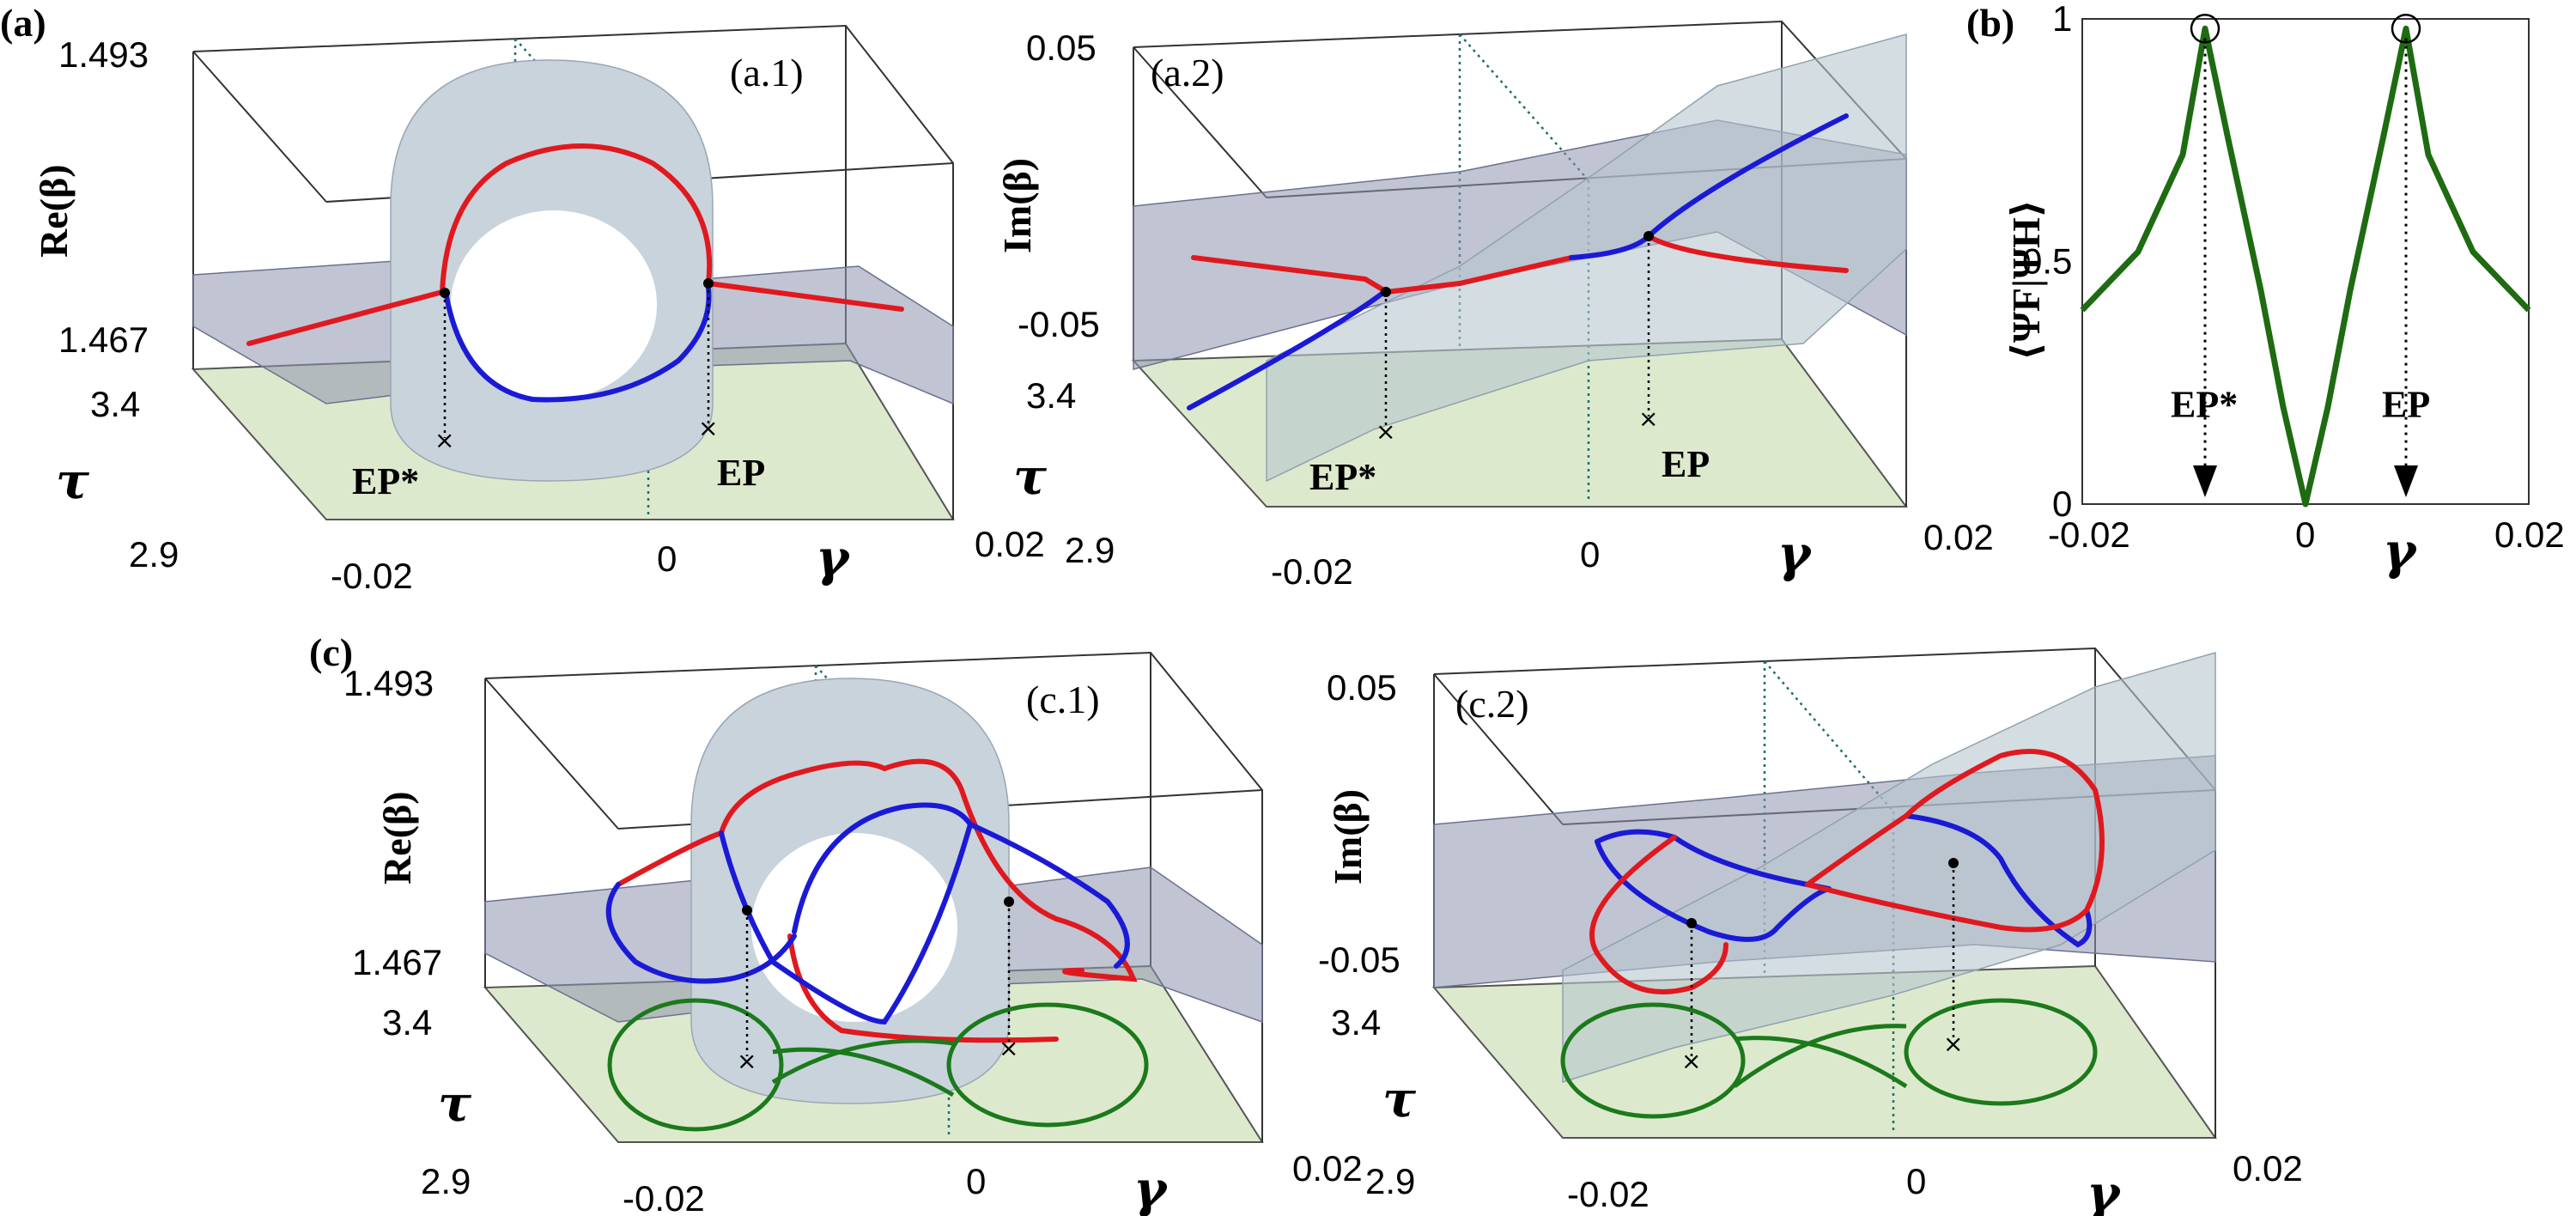 Image resolution: width=2576 pixels, height=1216 pixels. I want to click on panel-label-a: (a), so click(23, 23).